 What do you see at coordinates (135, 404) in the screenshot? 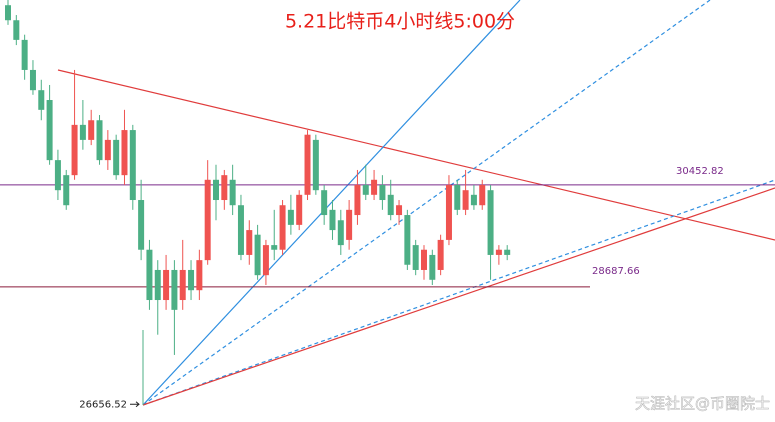
I see `level-arrow` at bounding box center [135, 404].